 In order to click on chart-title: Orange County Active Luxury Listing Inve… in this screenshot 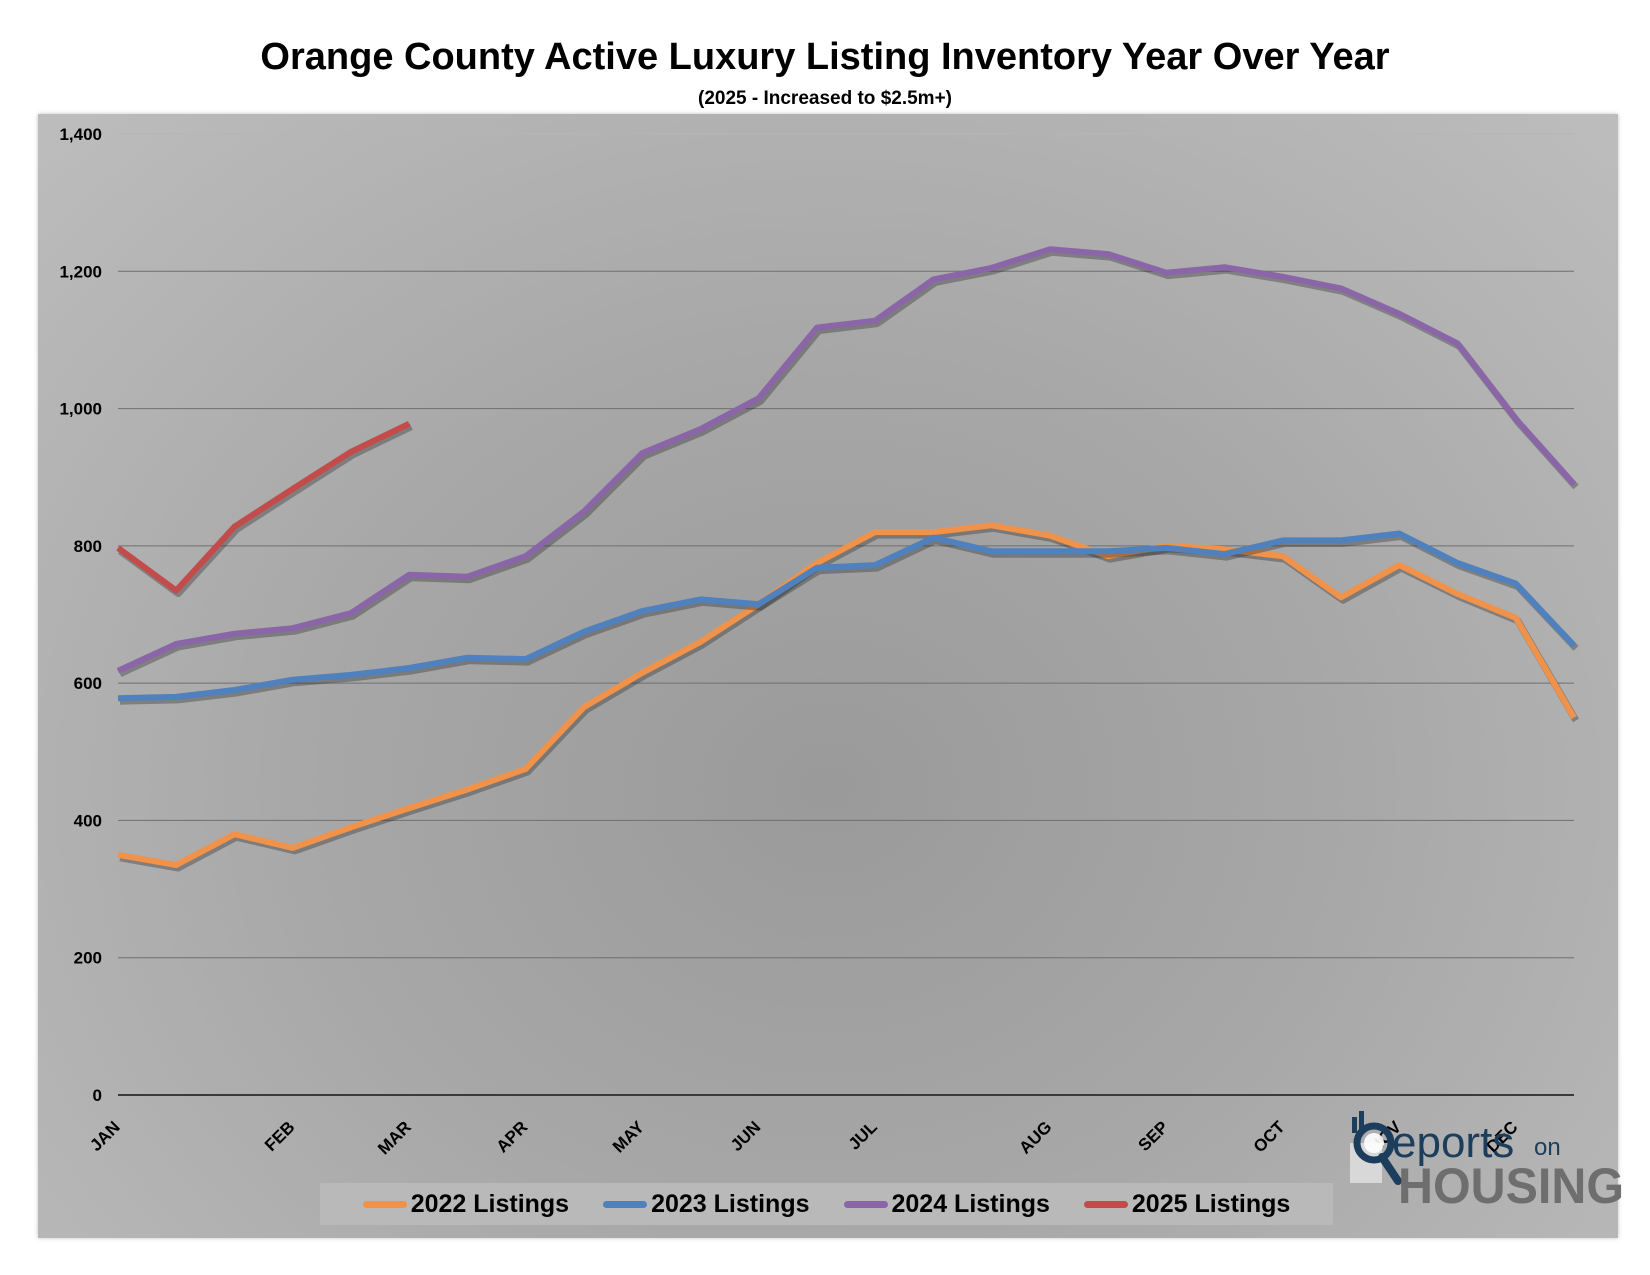, I will do `click(825, 57)`.